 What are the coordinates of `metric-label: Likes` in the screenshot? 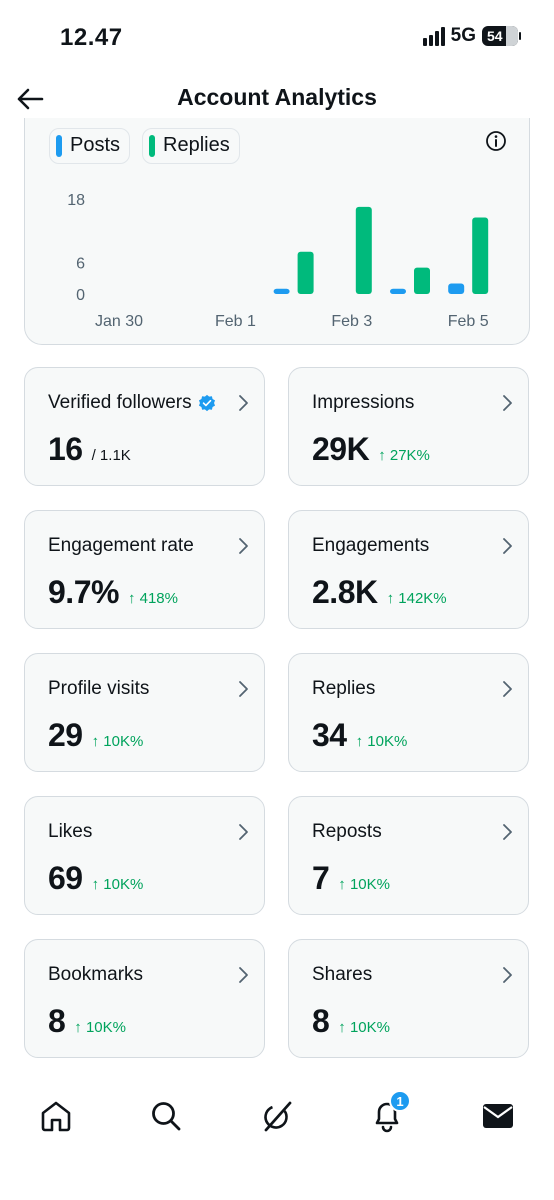 It's located at (70, 832).